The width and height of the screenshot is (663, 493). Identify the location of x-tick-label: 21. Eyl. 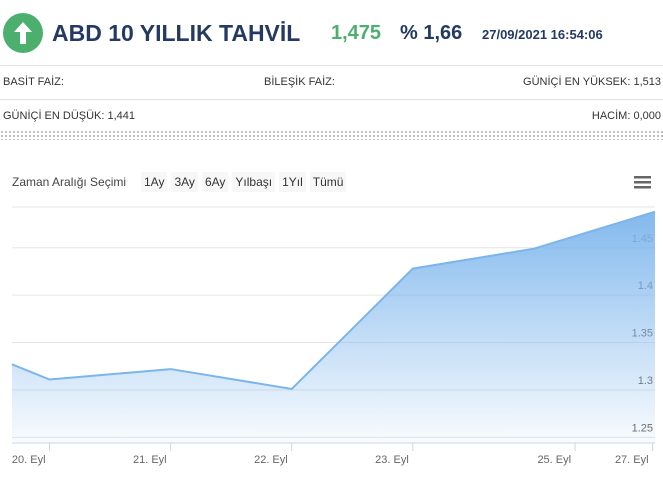
(150, 460).